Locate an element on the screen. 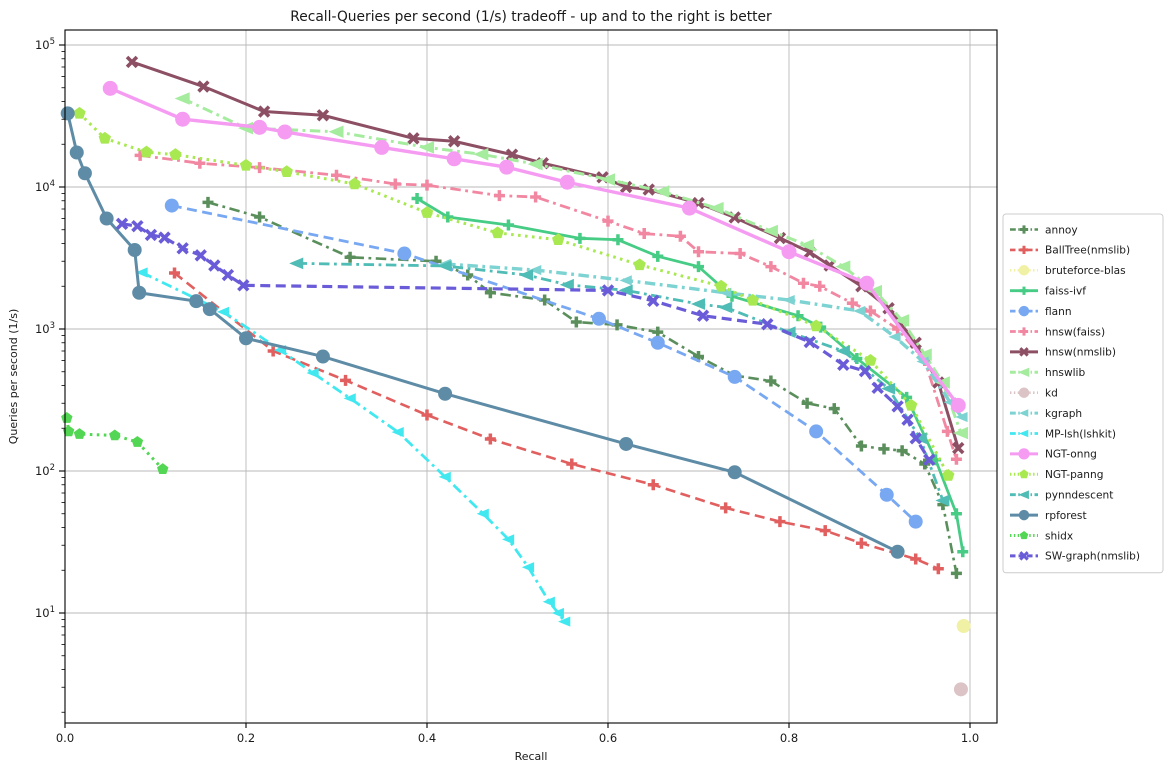  legend-label: NGT-panng is located at coordinates (1074, 475).